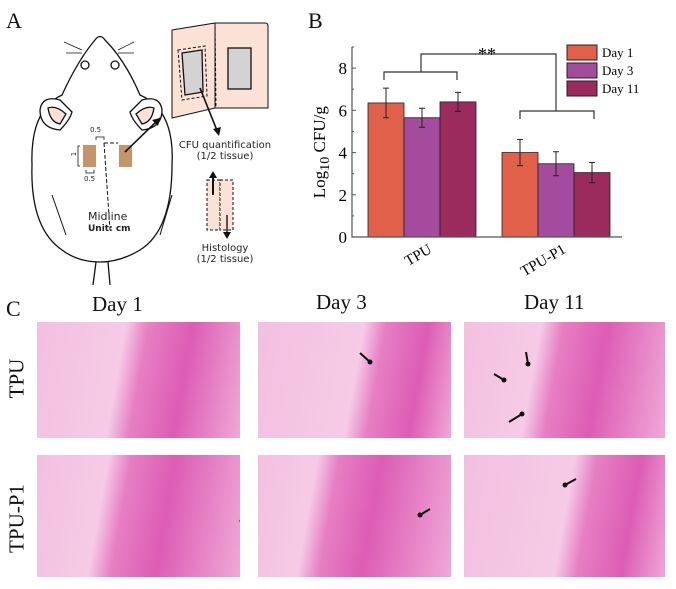  What do you see at coordinates (343, 237) in the screenshot?
I see `y-tick-label: 0` at bounding box center [343, 237].